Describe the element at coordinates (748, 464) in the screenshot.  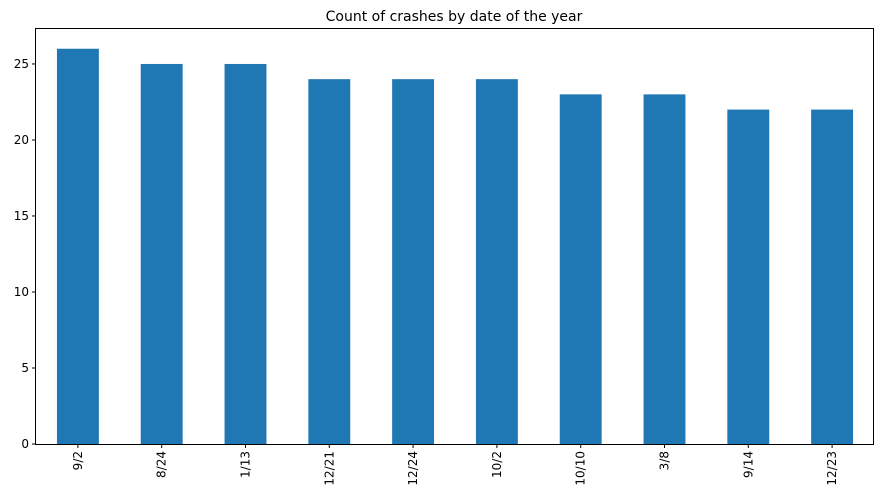
I see `x-tick-label: 9/14` at that location.